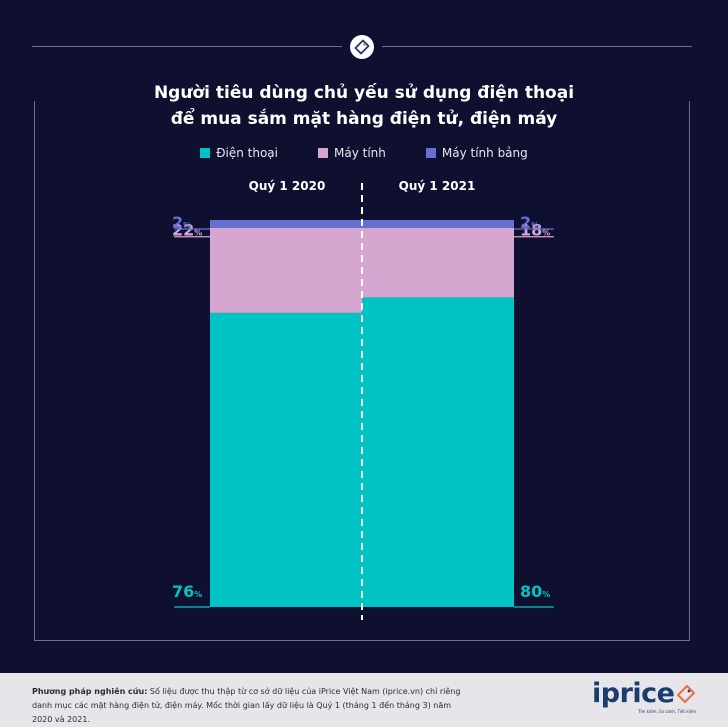 The height and width of the screenshot is (727, 728). Describe the element at coordinates (90, 691) in the screenshot. I see `methodology-label: Phương pháp nghiên cứu:` at that location.